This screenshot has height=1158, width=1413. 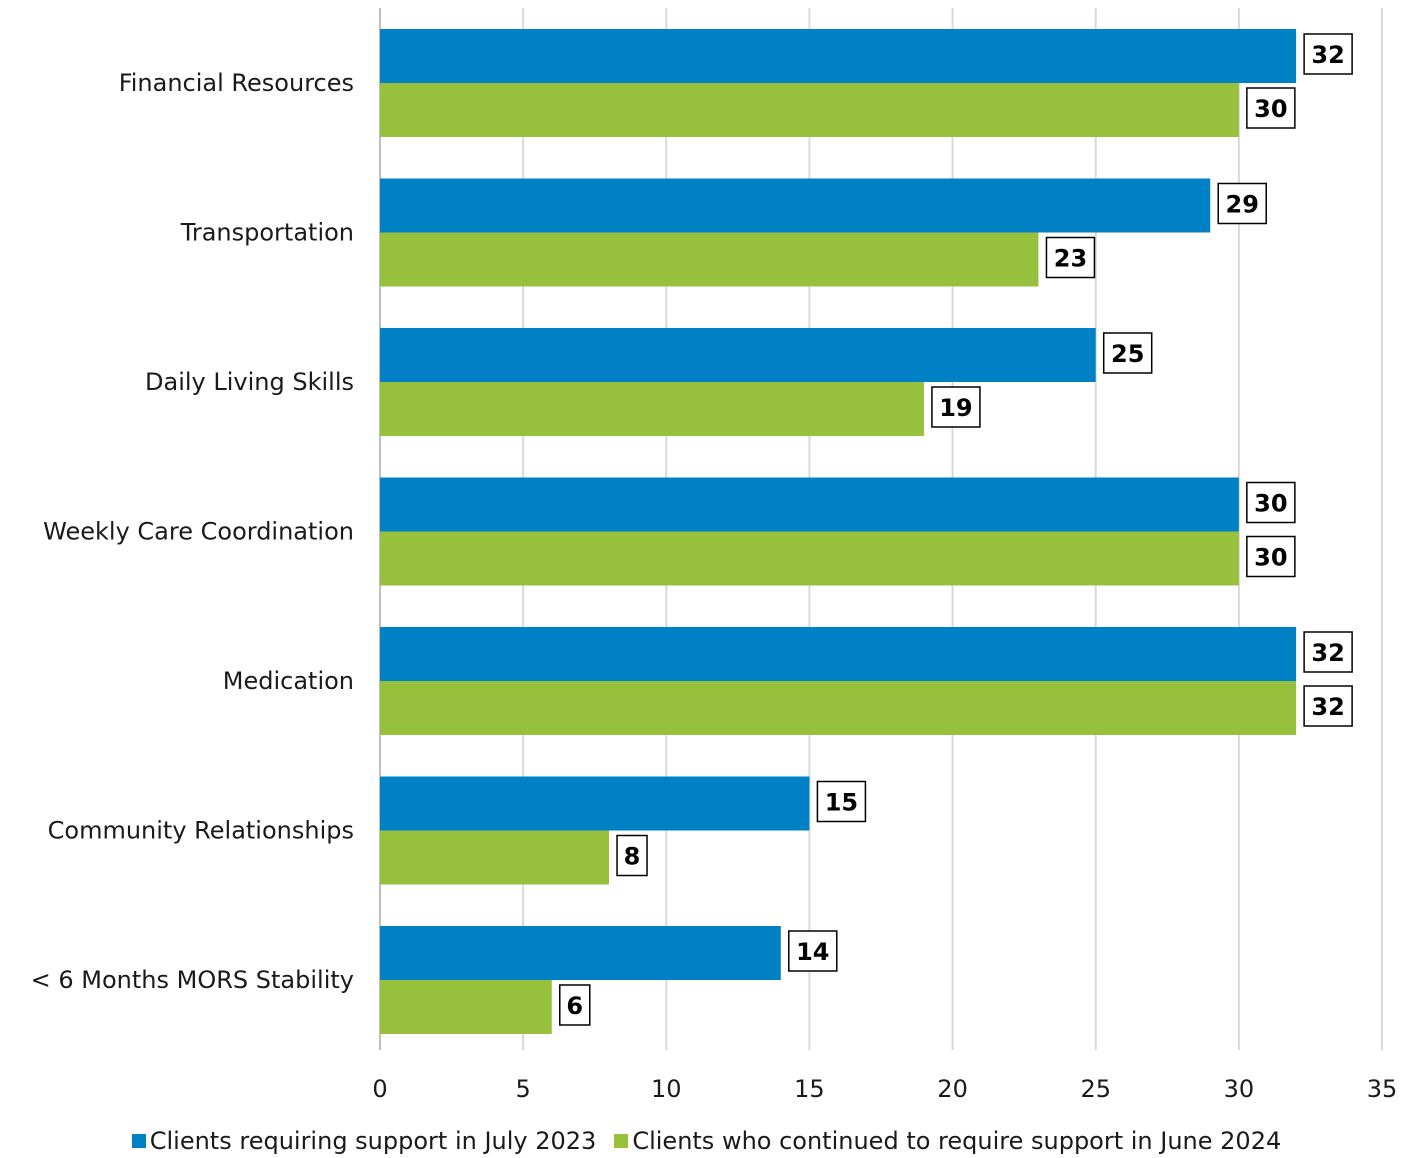 I want to click on x-tick-label: 10, so click(x=666, y=1089).